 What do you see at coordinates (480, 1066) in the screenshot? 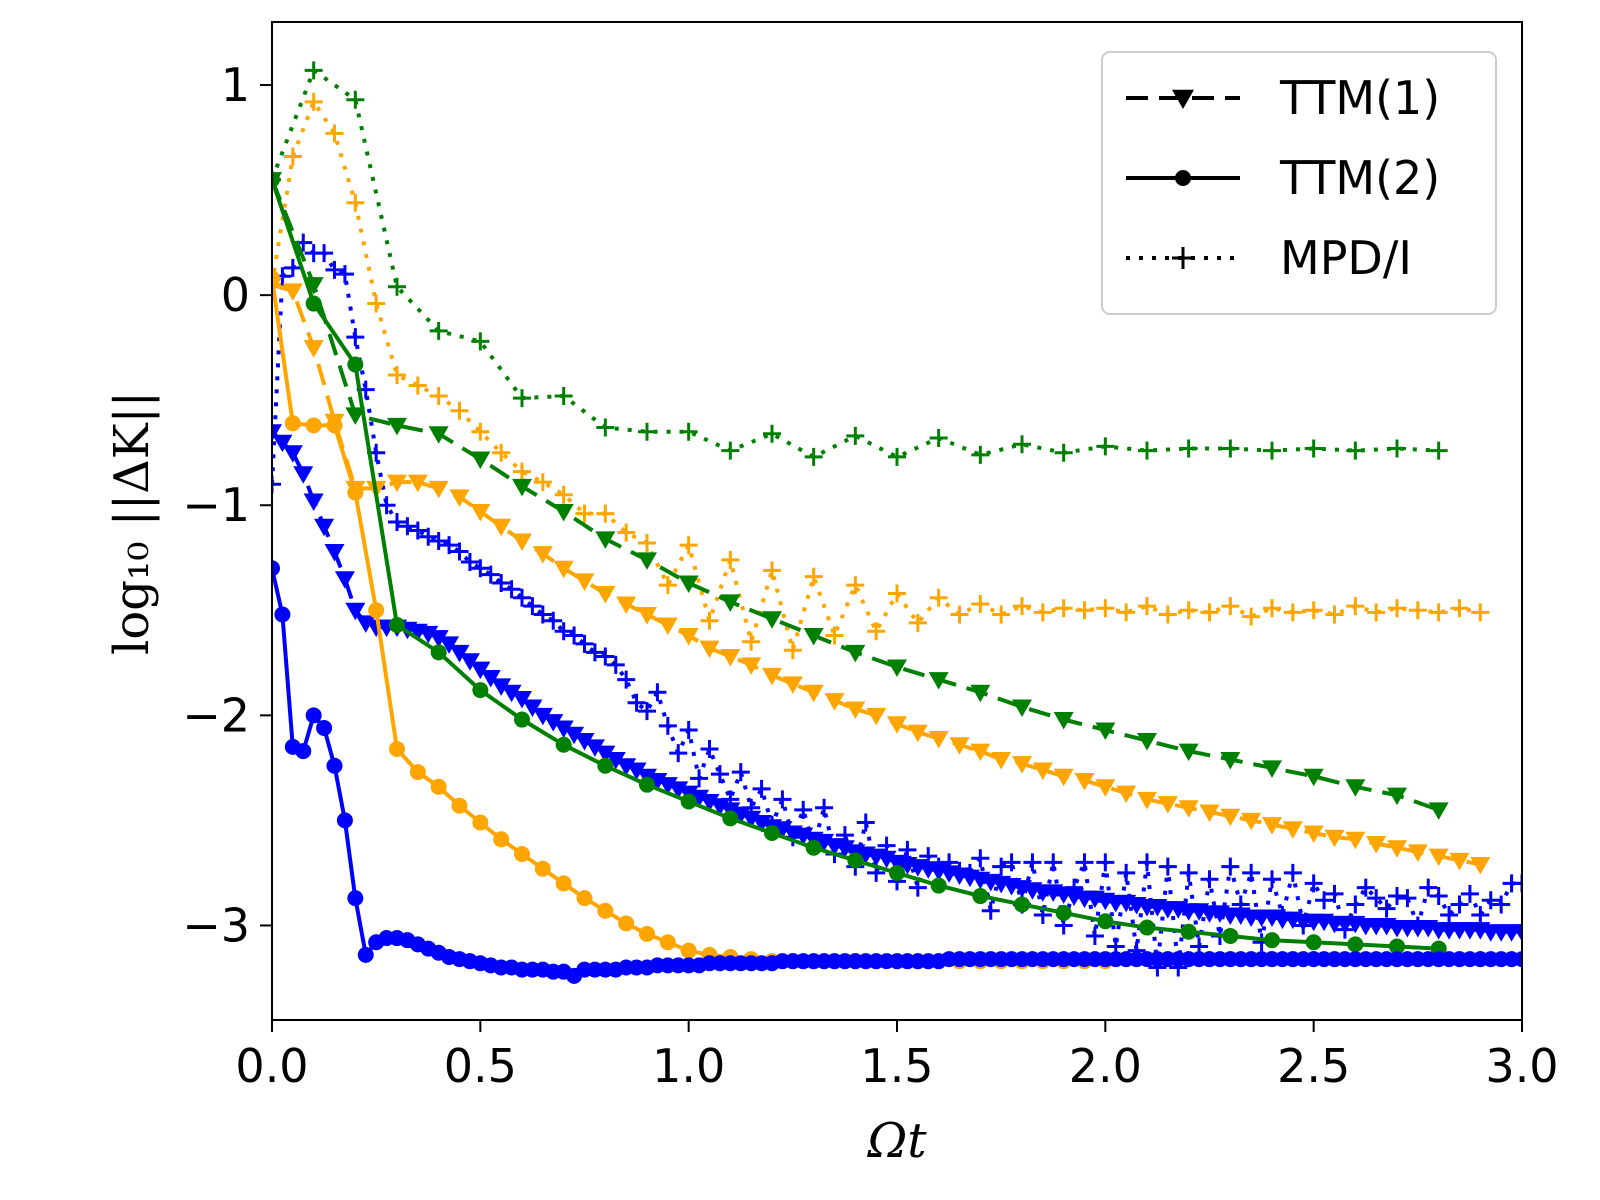
I see `x-tick-label: 0.5` at bounding box center [480, 1066].